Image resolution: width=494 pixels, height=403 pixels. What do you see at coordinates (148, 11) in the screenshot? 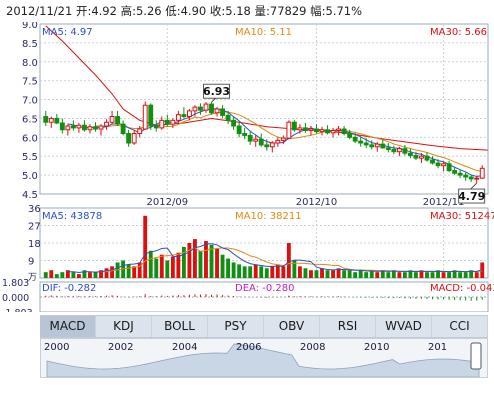
I see `high-value: 5.26` at bounding box center [148, 11].